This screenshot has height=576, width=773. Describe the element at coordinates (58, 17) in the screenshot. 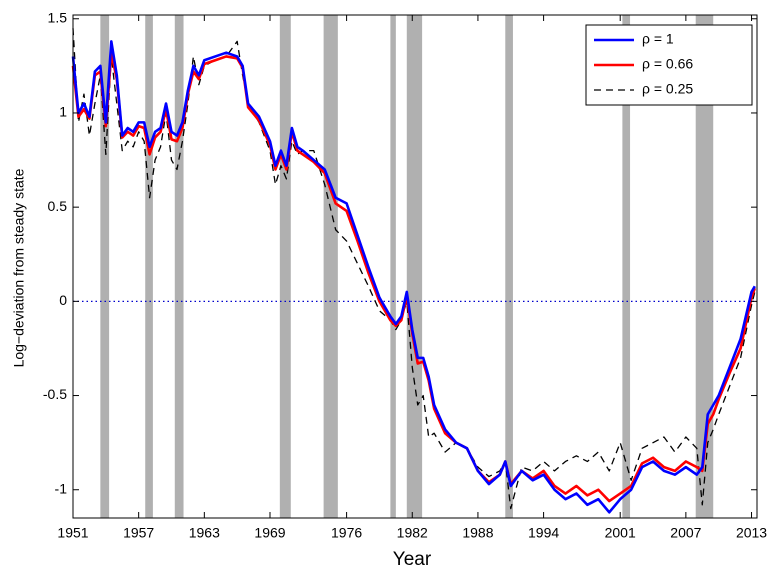

I see `y-tick-label: 1.5` at that location.